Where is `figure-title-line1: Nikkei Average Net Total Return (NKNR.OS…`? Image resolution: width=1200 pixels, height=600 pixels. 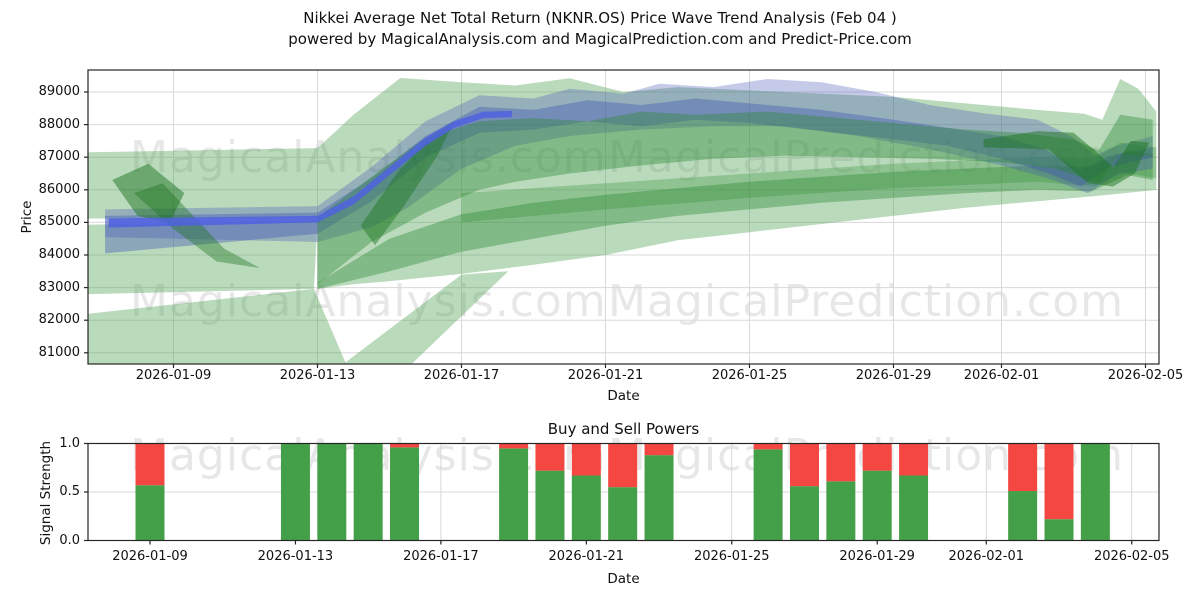 figure-title-line1: Nikkei Average Net Total Return (NKNR.OS… is located at coordinates (600, 18).